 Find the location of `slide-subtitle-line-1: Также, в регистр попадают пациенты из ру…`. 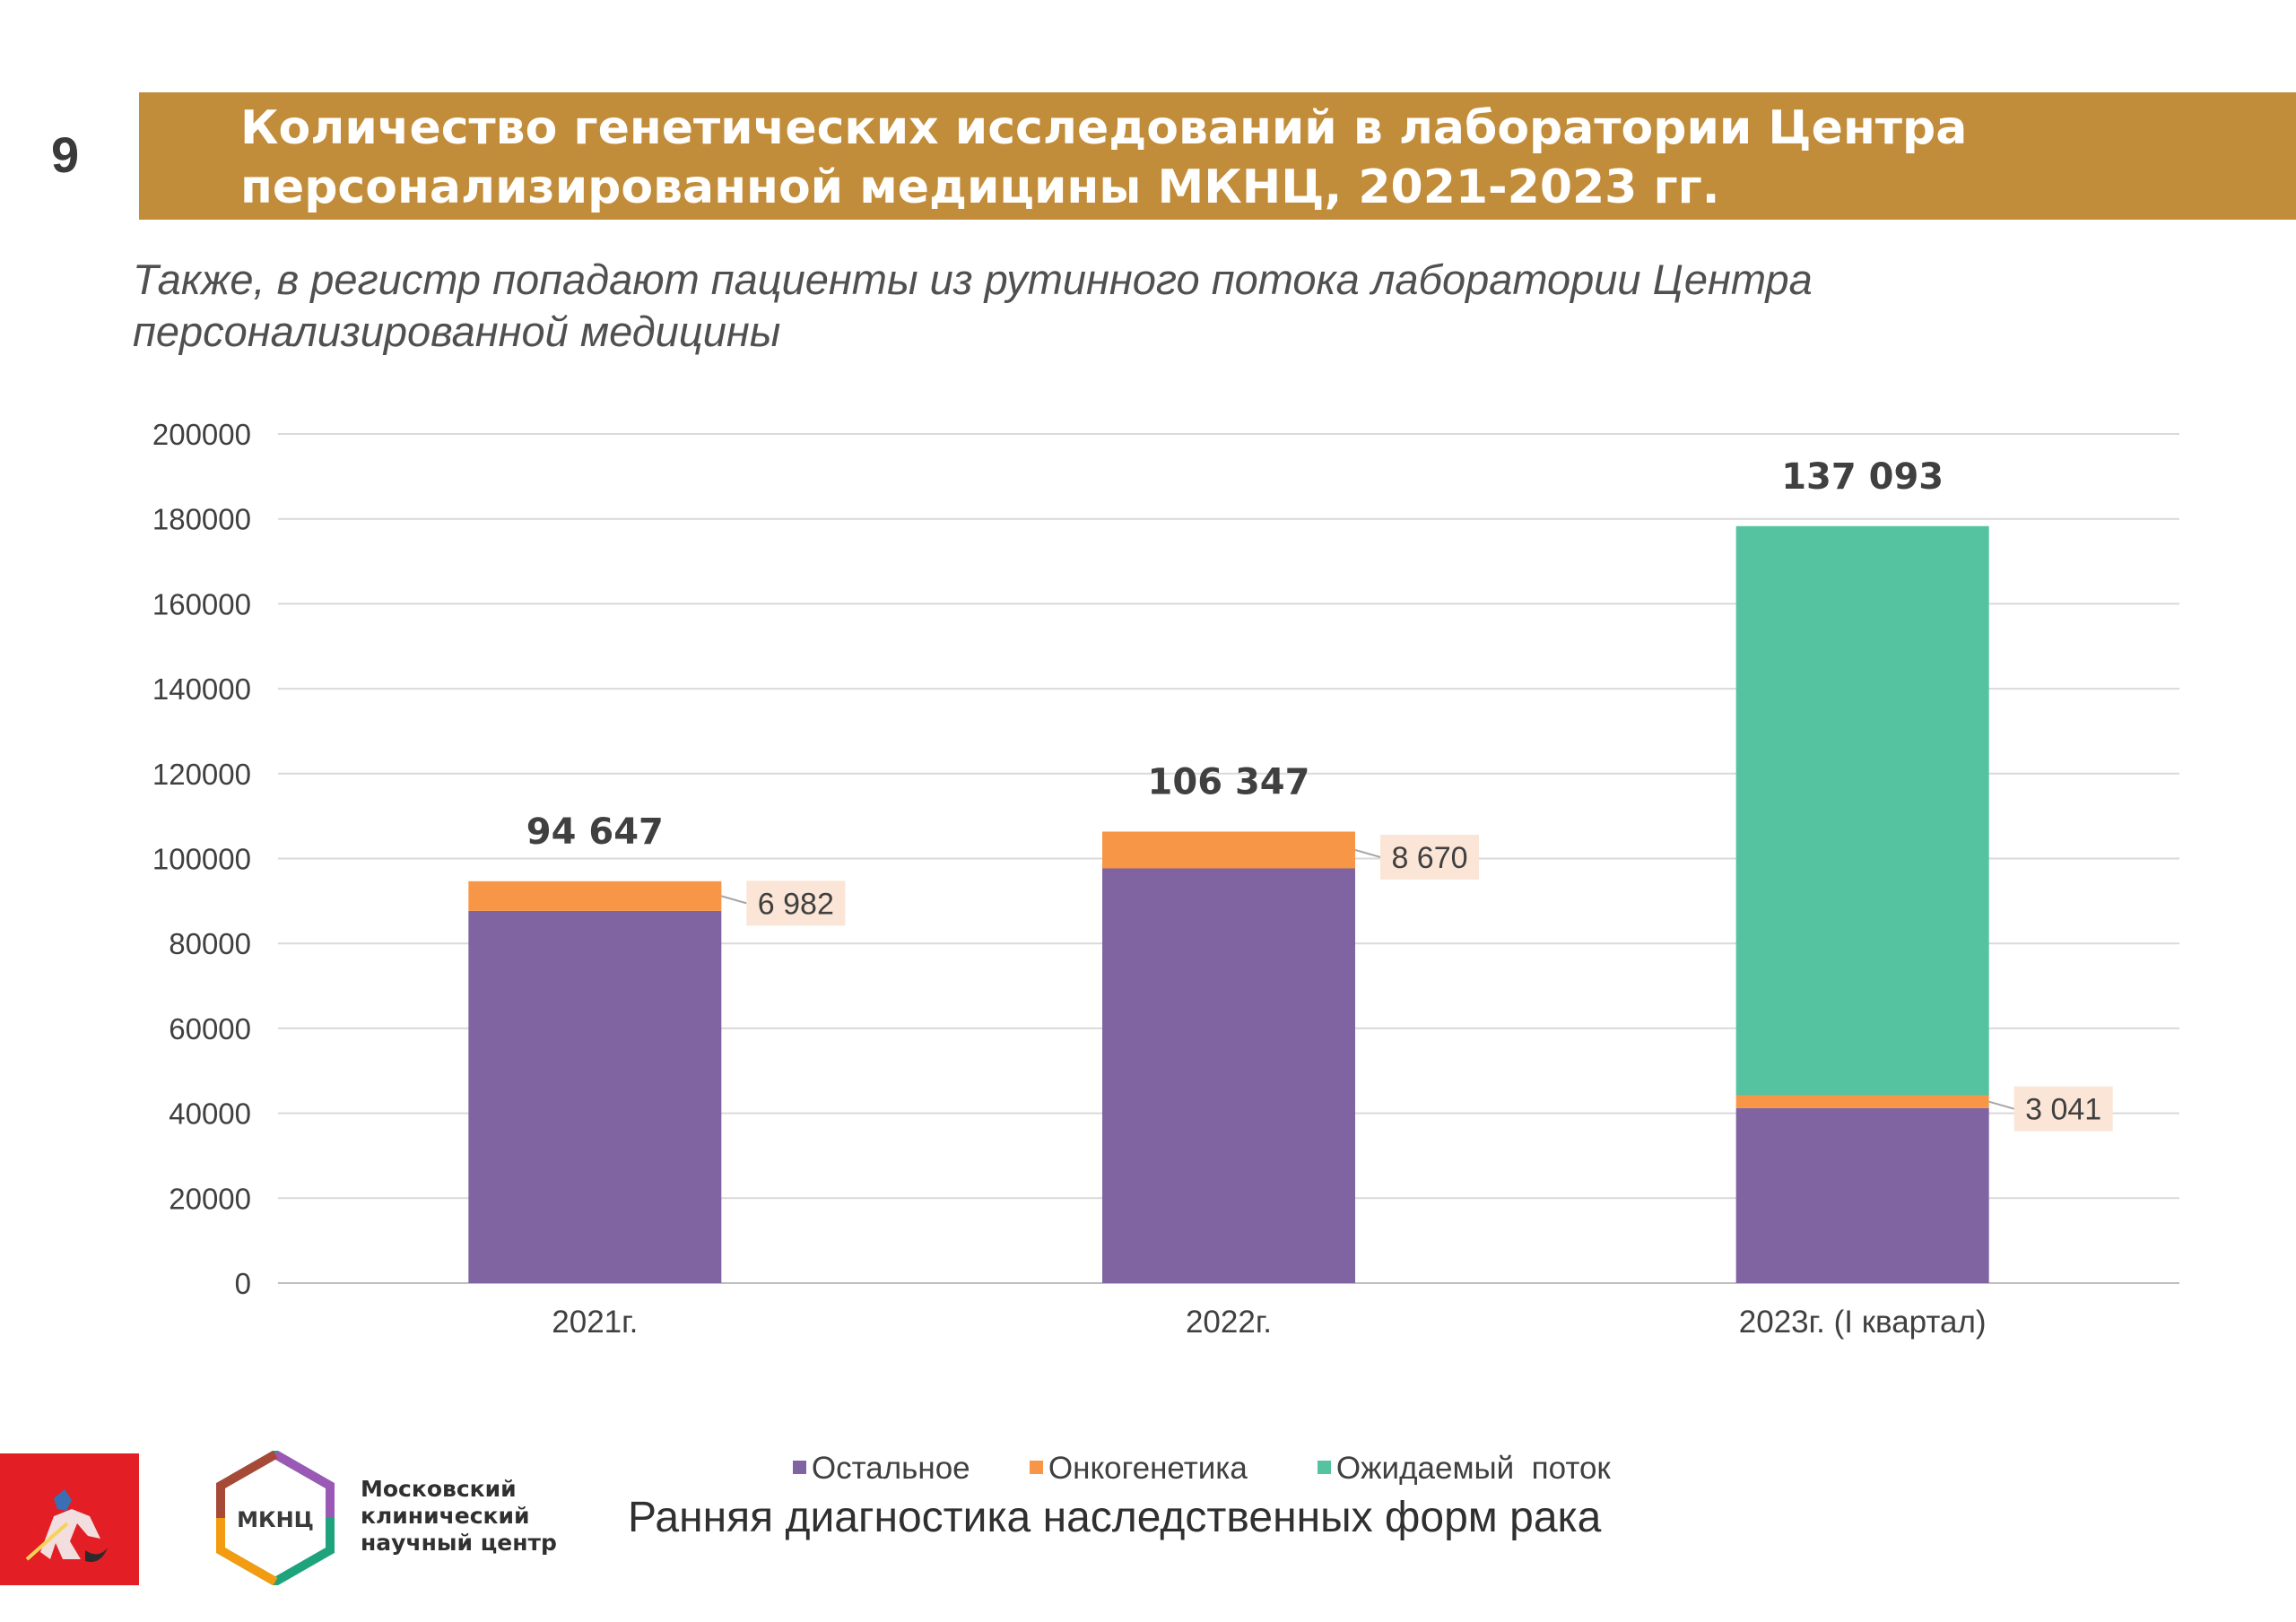

slide-subtitle-line-1: Также, в регистр попадают пациенты из ру… is located at coordinates (973, 279).